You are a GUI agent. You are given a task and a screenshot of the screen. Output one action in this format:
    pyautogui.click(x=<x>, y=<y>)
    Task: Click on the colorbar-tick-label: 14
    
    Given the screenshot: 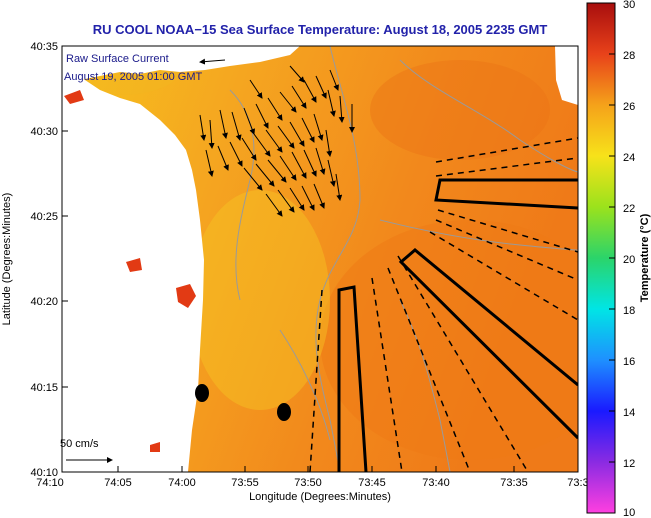 What is the action you would take?
    pyautogui.click(x=629, y=413)
    